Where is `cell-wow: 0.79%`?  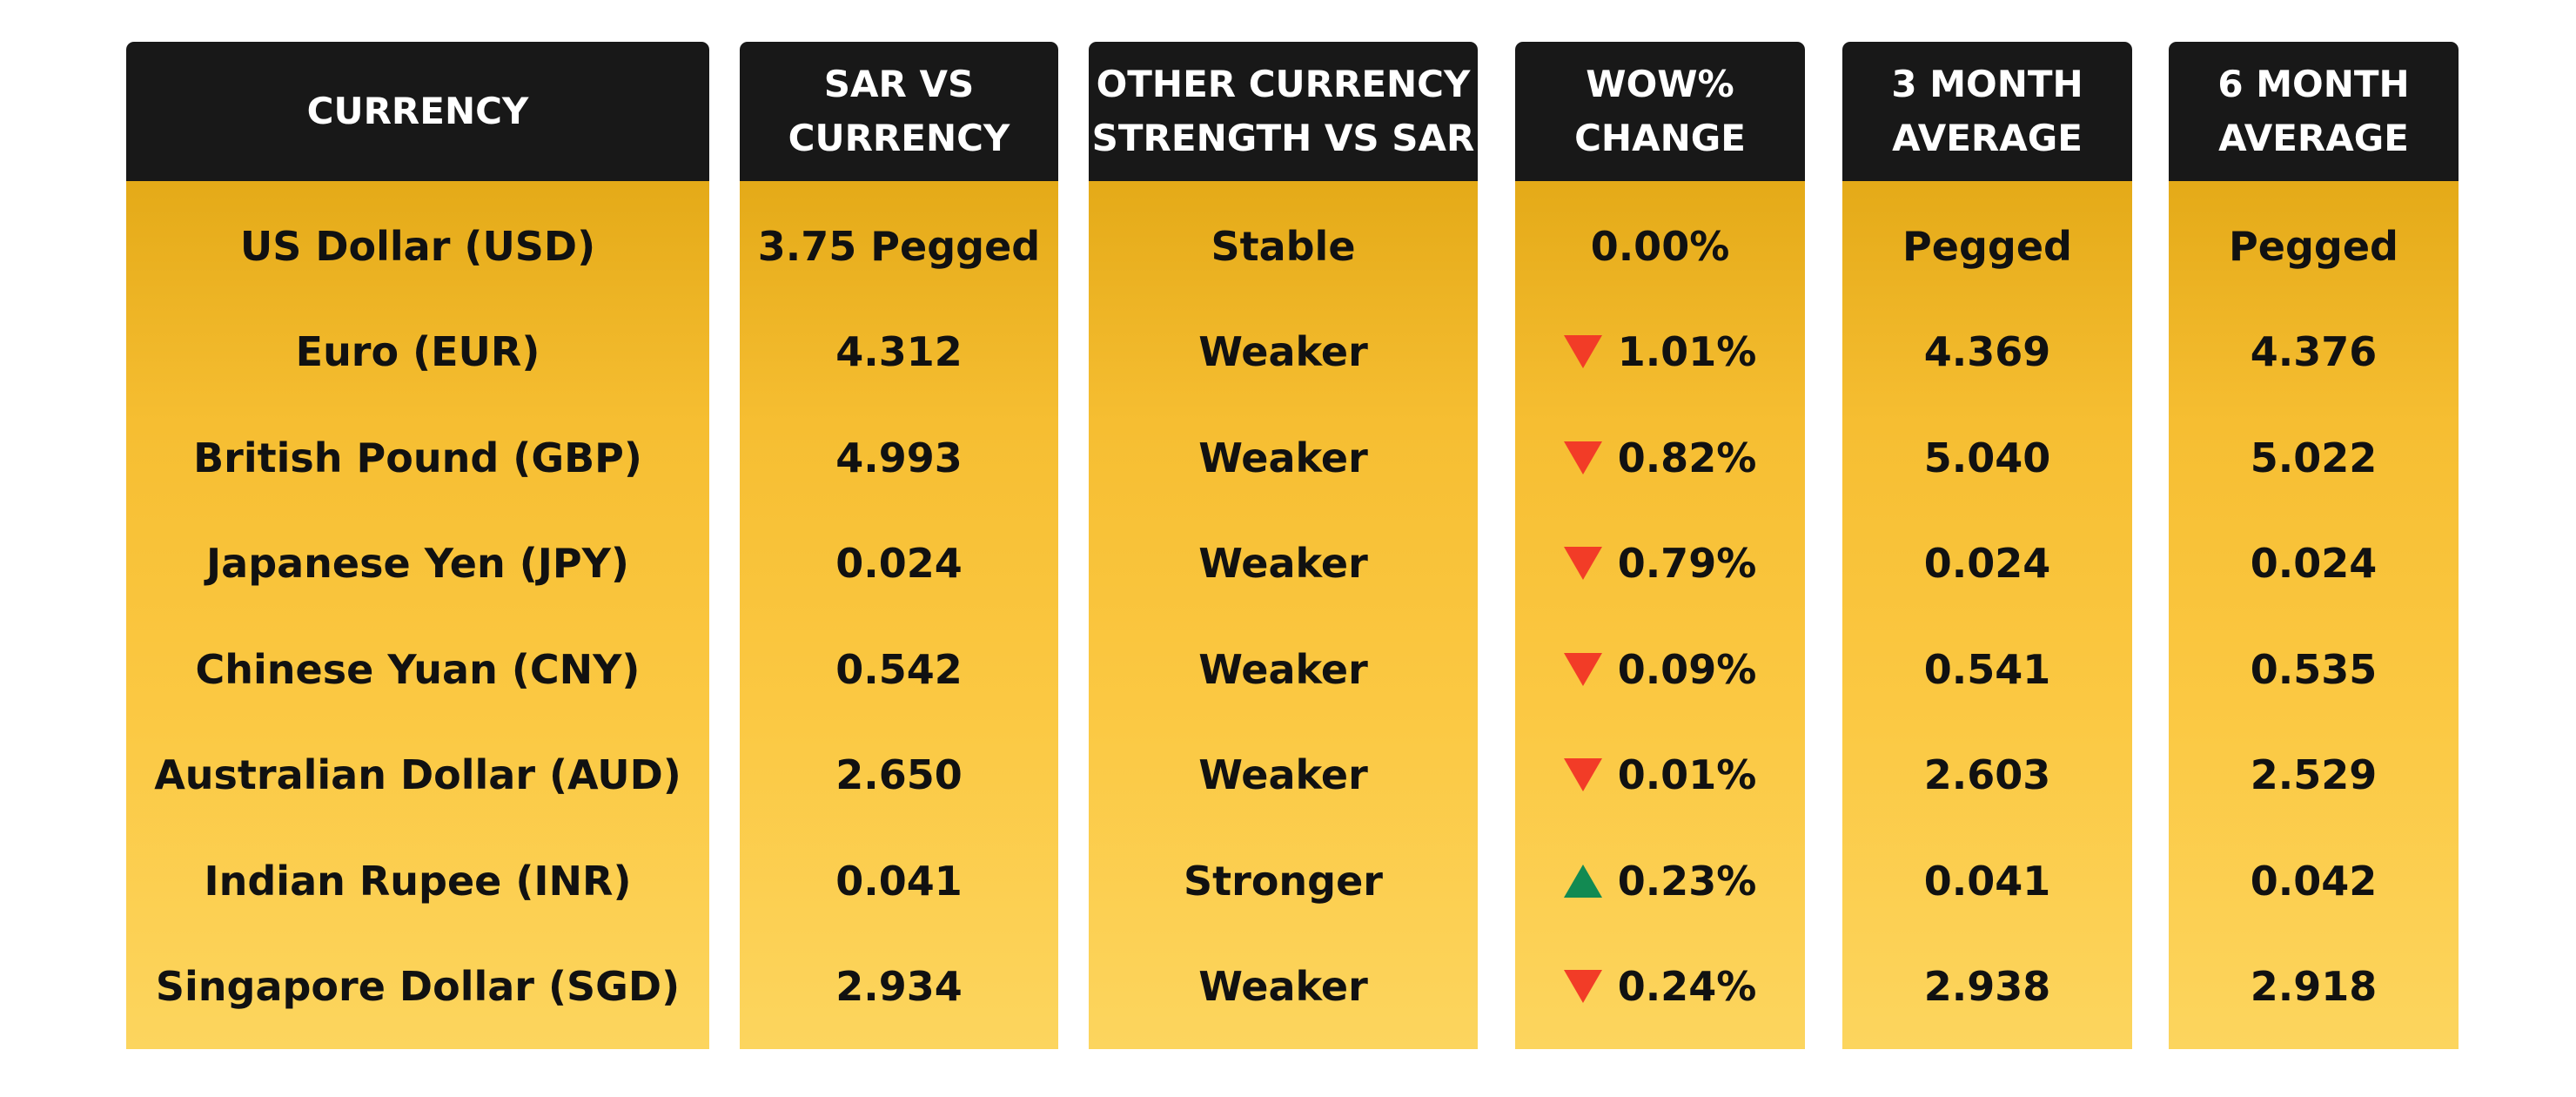
cell-wow: 0.79% is located at coordinates (1660, 564).